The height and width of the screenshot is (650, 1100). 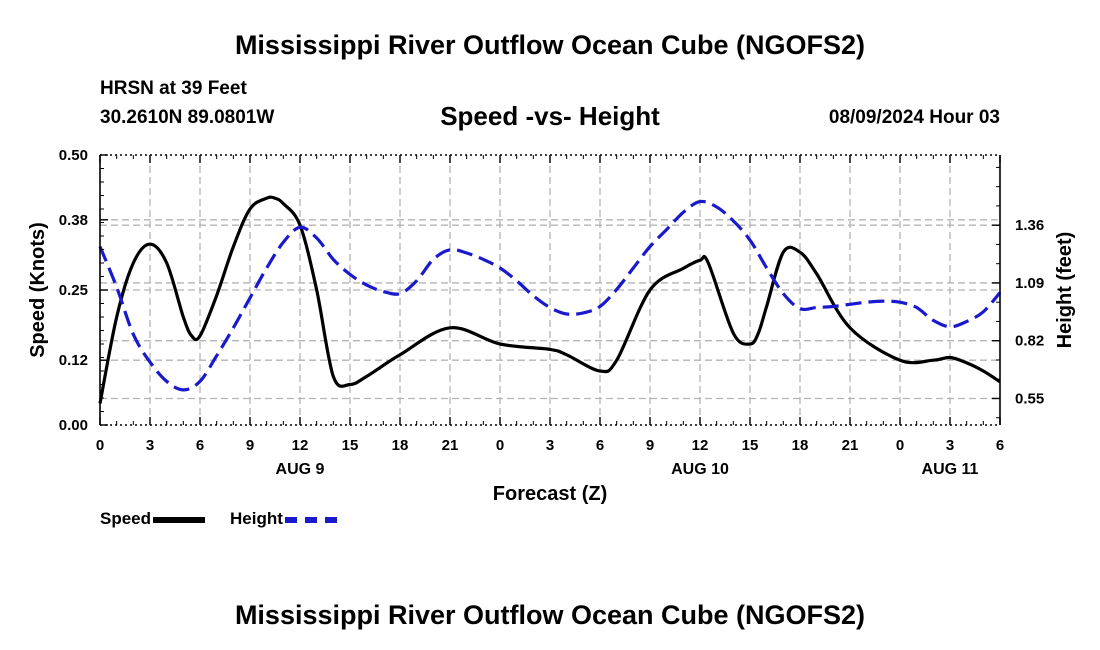 I want to click on y-tick-label: 0.38, so click(x=73, y=220).